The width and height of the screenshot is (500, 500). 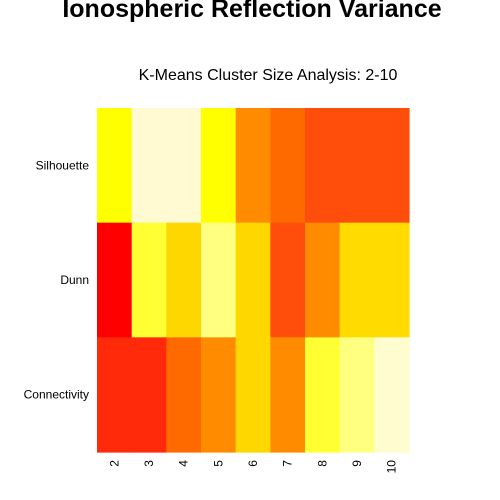 I want to click on x-tick-label-6: 6, so click(x=253, y=463).